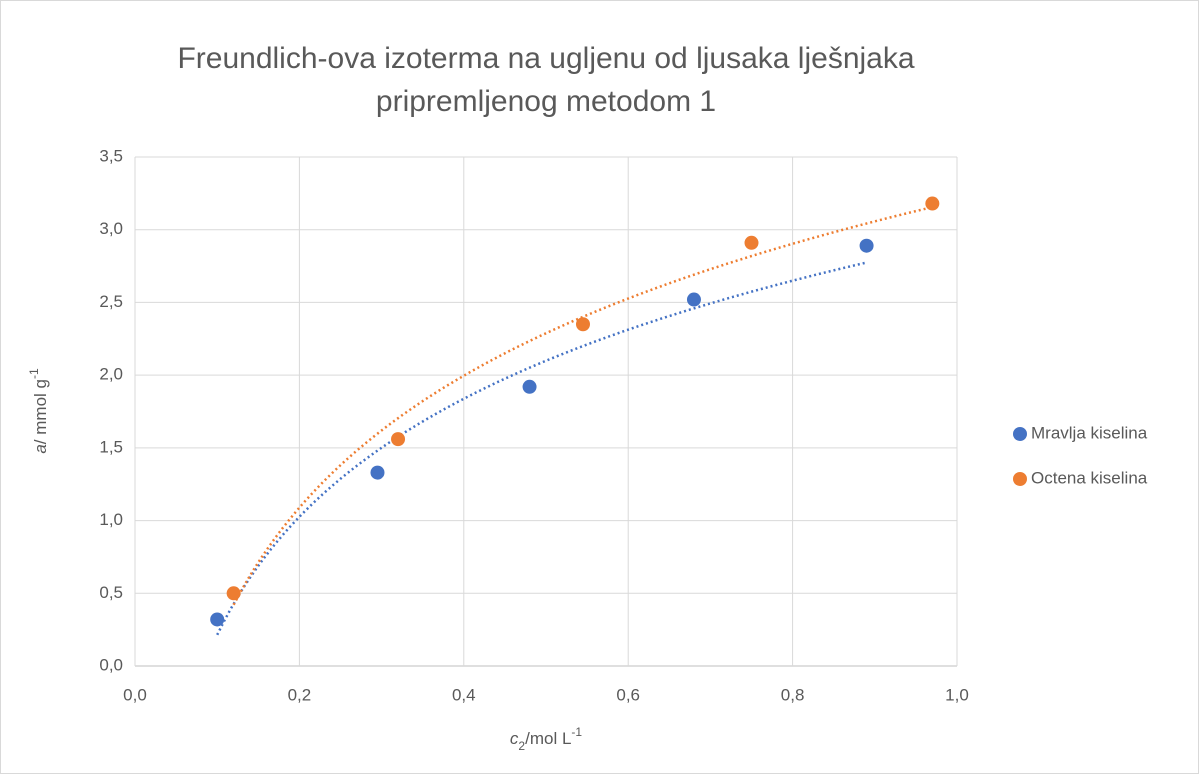  I want to click on y-tick-label: 3,5, so click(111, 155).